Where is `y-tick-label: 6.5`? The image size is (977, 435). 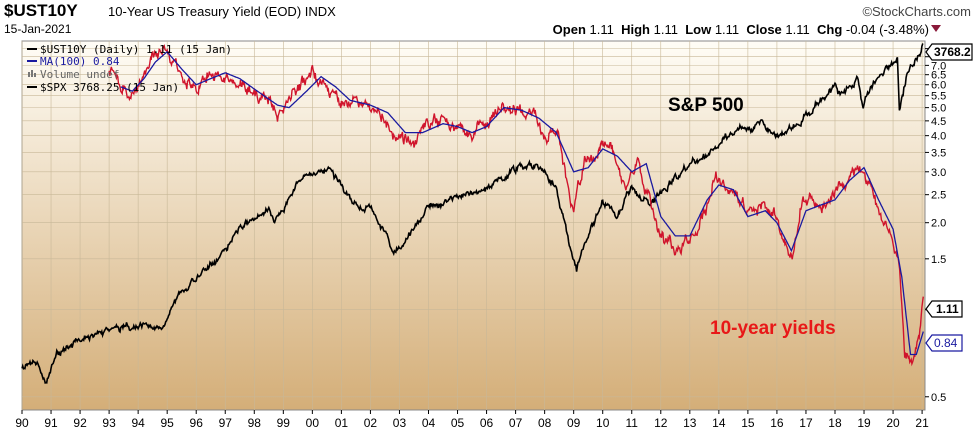
y-tick-label: 6.5 is located at coordinates (938, 76).